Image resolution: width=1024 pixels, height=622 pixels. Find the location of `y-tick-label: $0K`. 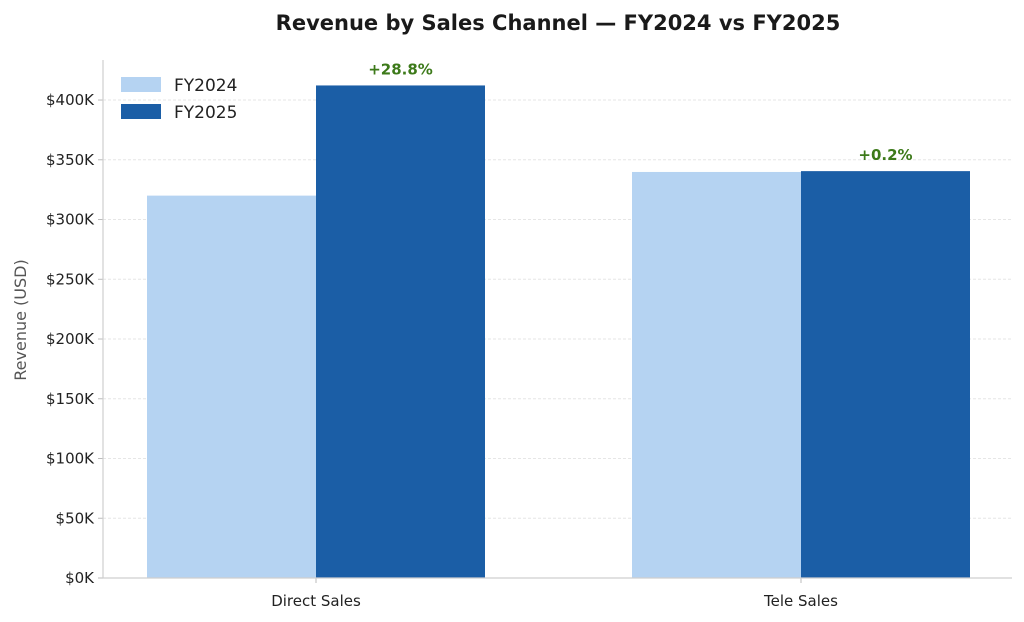

y-tick-label: $0K is located at coordinates (80, 578).